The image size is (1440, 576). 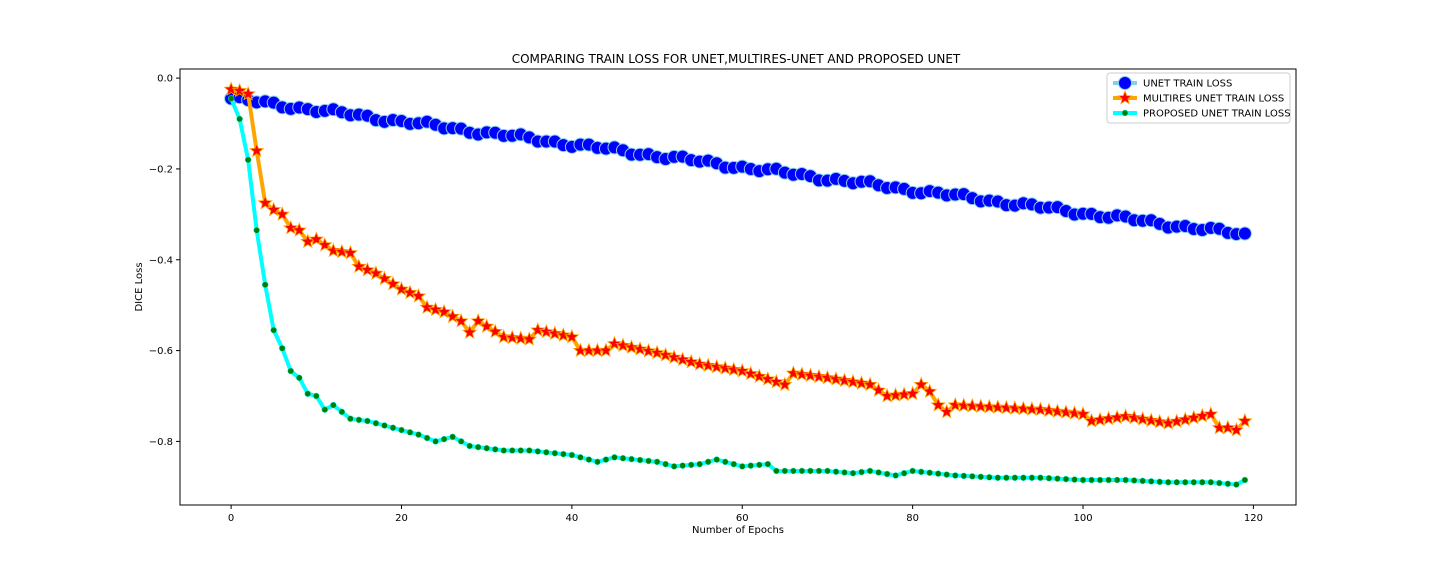 What do you see at coordinates (139, 286) in the screenshot?
I see `y-axis-label: DICE Loss` at bounding box center [139, 286].